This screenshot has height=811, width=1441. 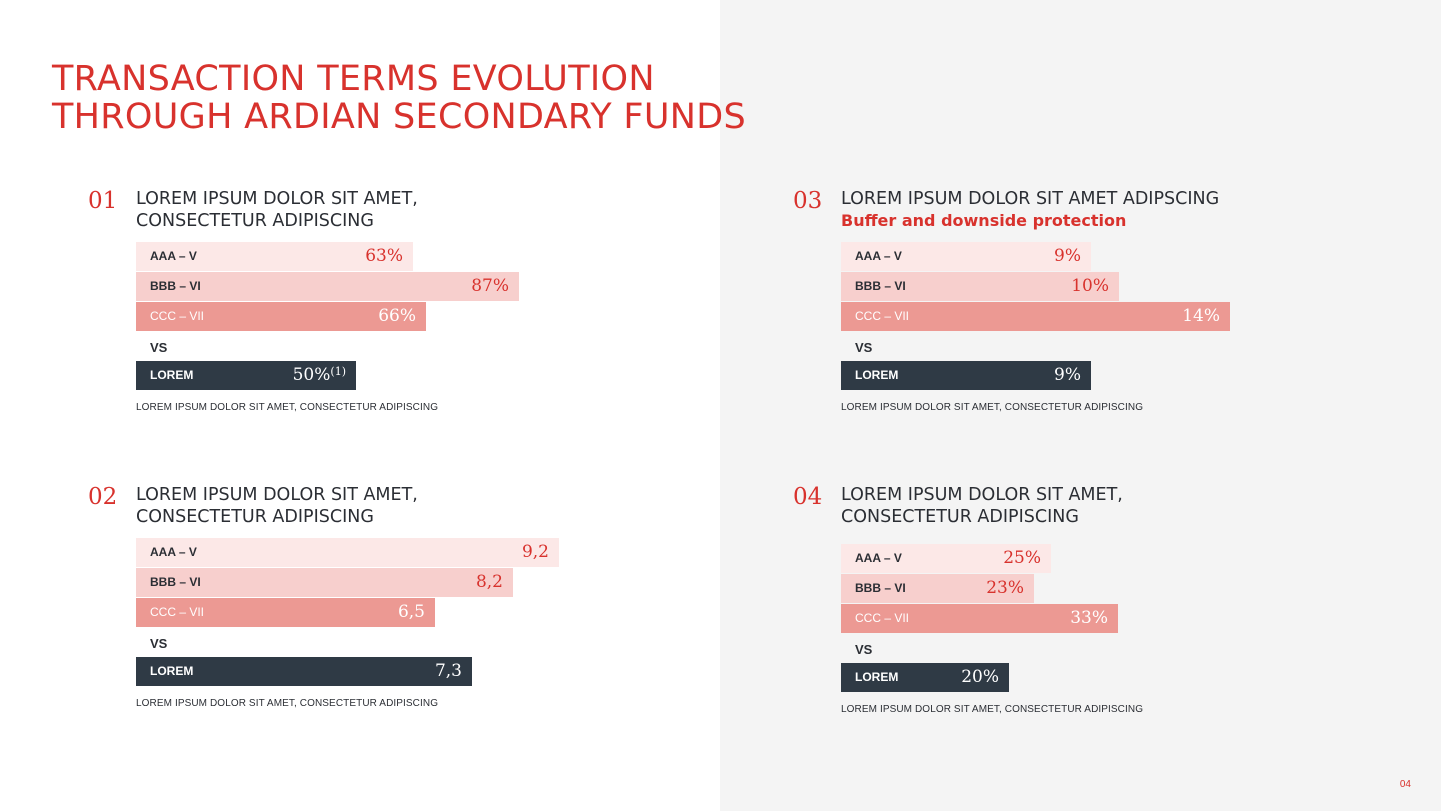 I want to click on chart-number: 04, so click(x=808, y=497).